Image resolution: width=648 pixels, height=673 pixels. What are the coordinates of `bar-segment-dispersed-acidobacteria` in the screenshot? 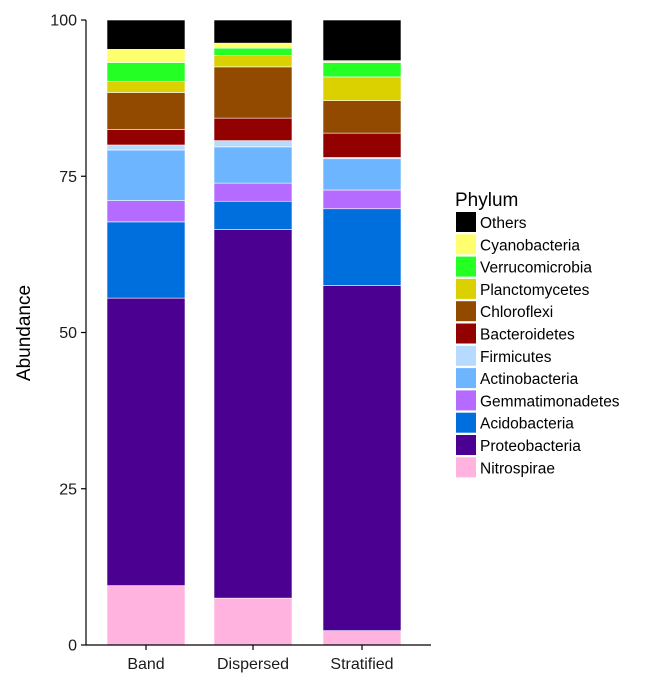 It's located at (253, 215).